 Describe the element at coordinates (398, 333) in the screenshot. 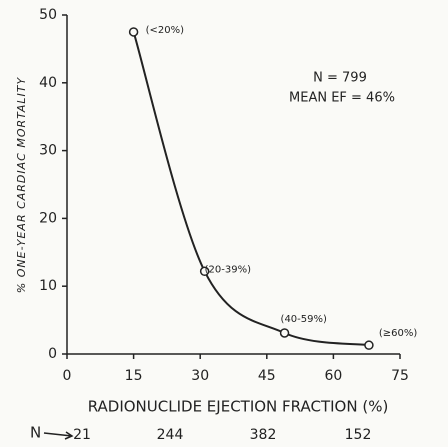

I see `point-label: (≥60%)` at that location.